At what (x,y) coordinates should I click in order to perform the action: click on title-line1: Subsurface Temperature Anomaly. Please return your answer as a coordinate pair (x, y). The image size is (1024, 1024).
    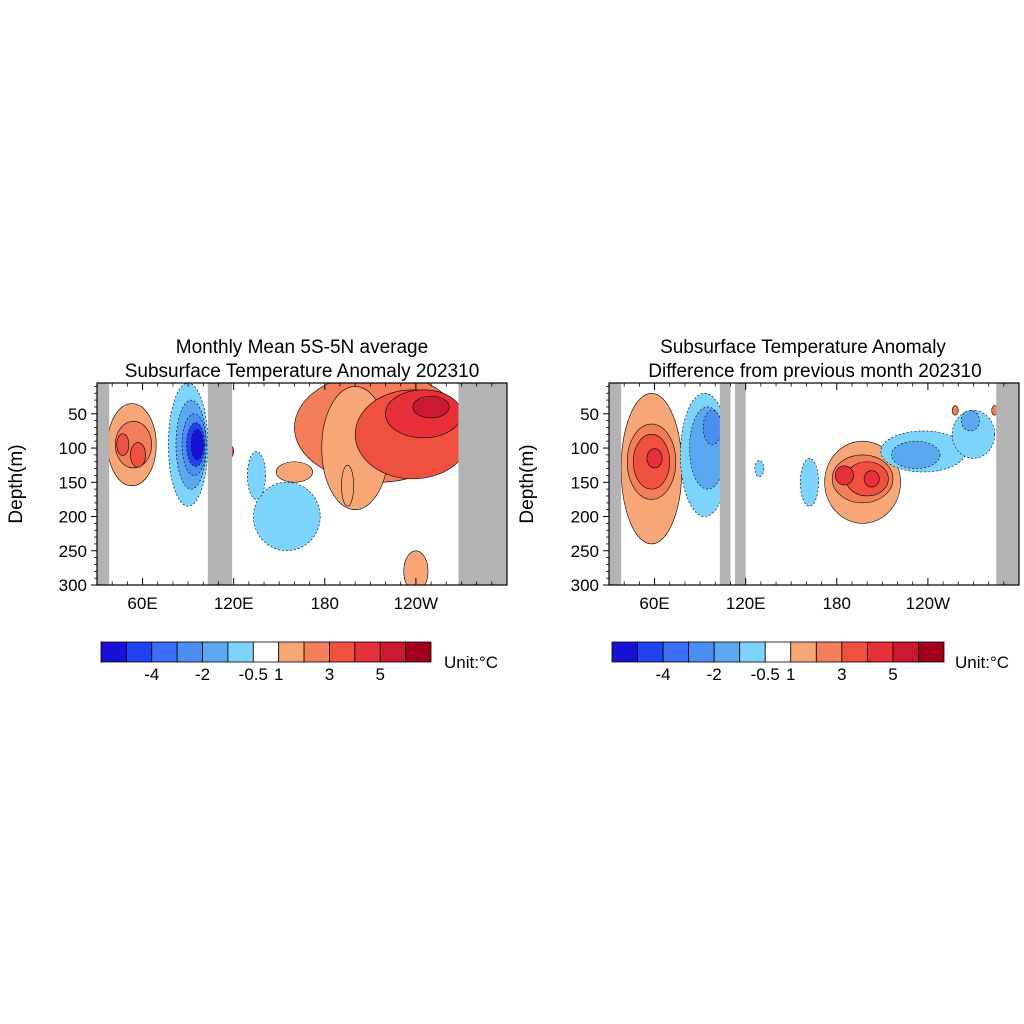
    Looking at the image, I should click on (803, 347).